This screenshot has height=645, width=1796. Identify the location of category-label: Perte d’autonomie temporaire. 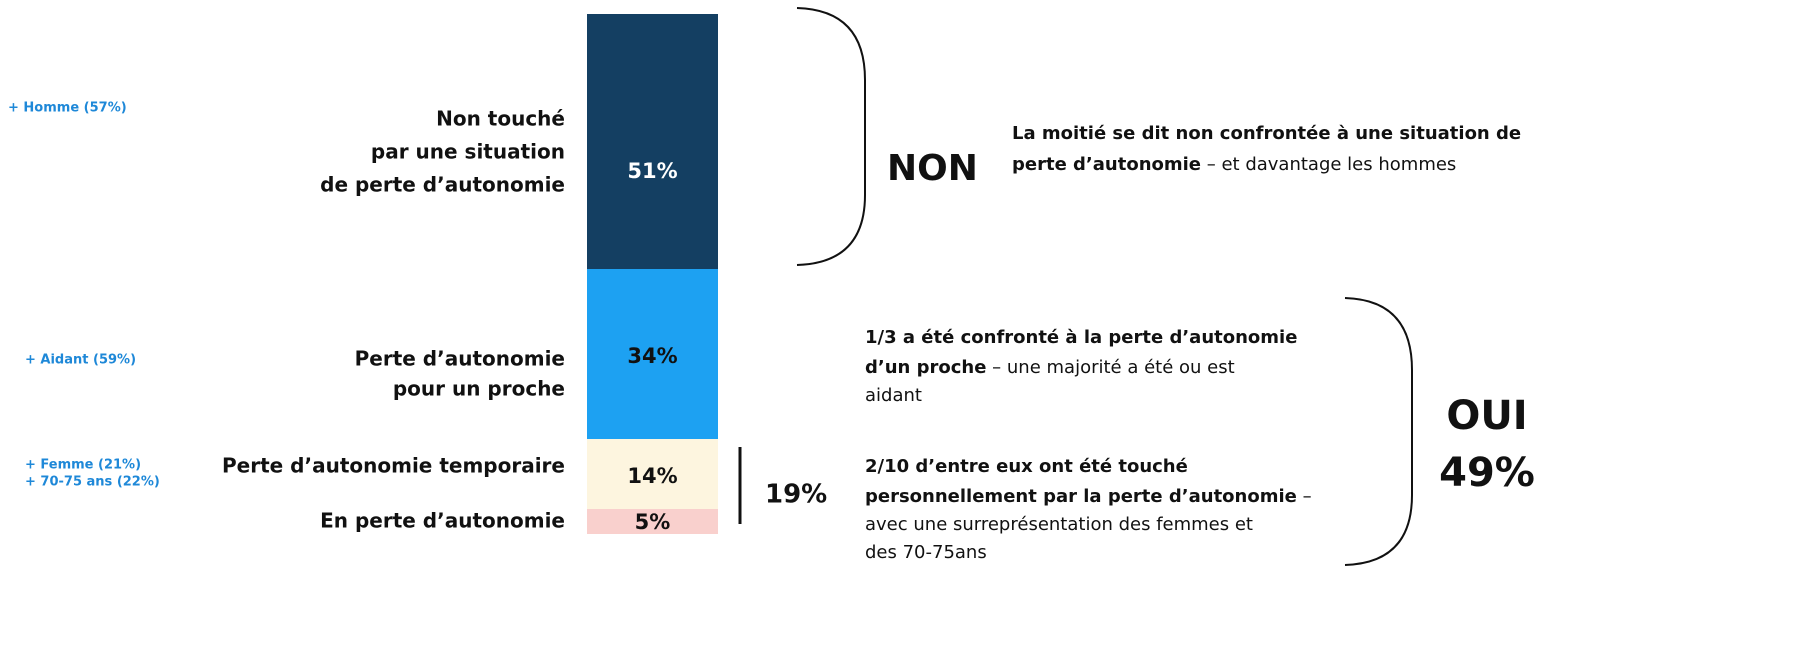
(393, 466).